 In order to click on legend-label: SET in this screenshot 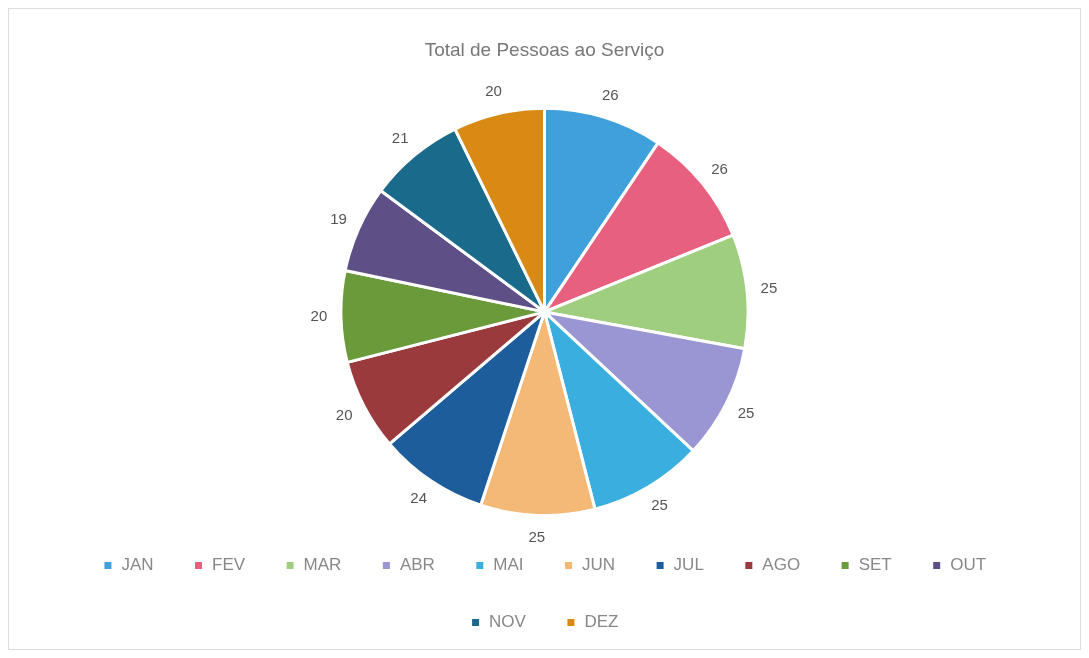, I will do `click(875, 565)`.